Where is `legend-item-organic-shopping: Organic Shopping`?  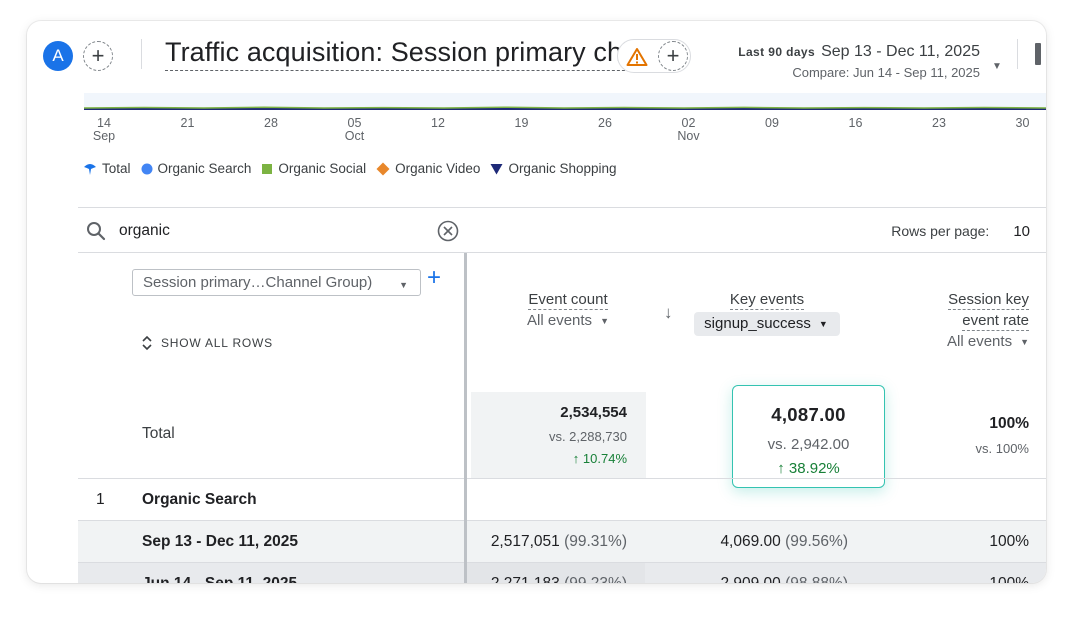
legend-item-organic-shopping: Organic Shopping is located at coordinates (553, 168).